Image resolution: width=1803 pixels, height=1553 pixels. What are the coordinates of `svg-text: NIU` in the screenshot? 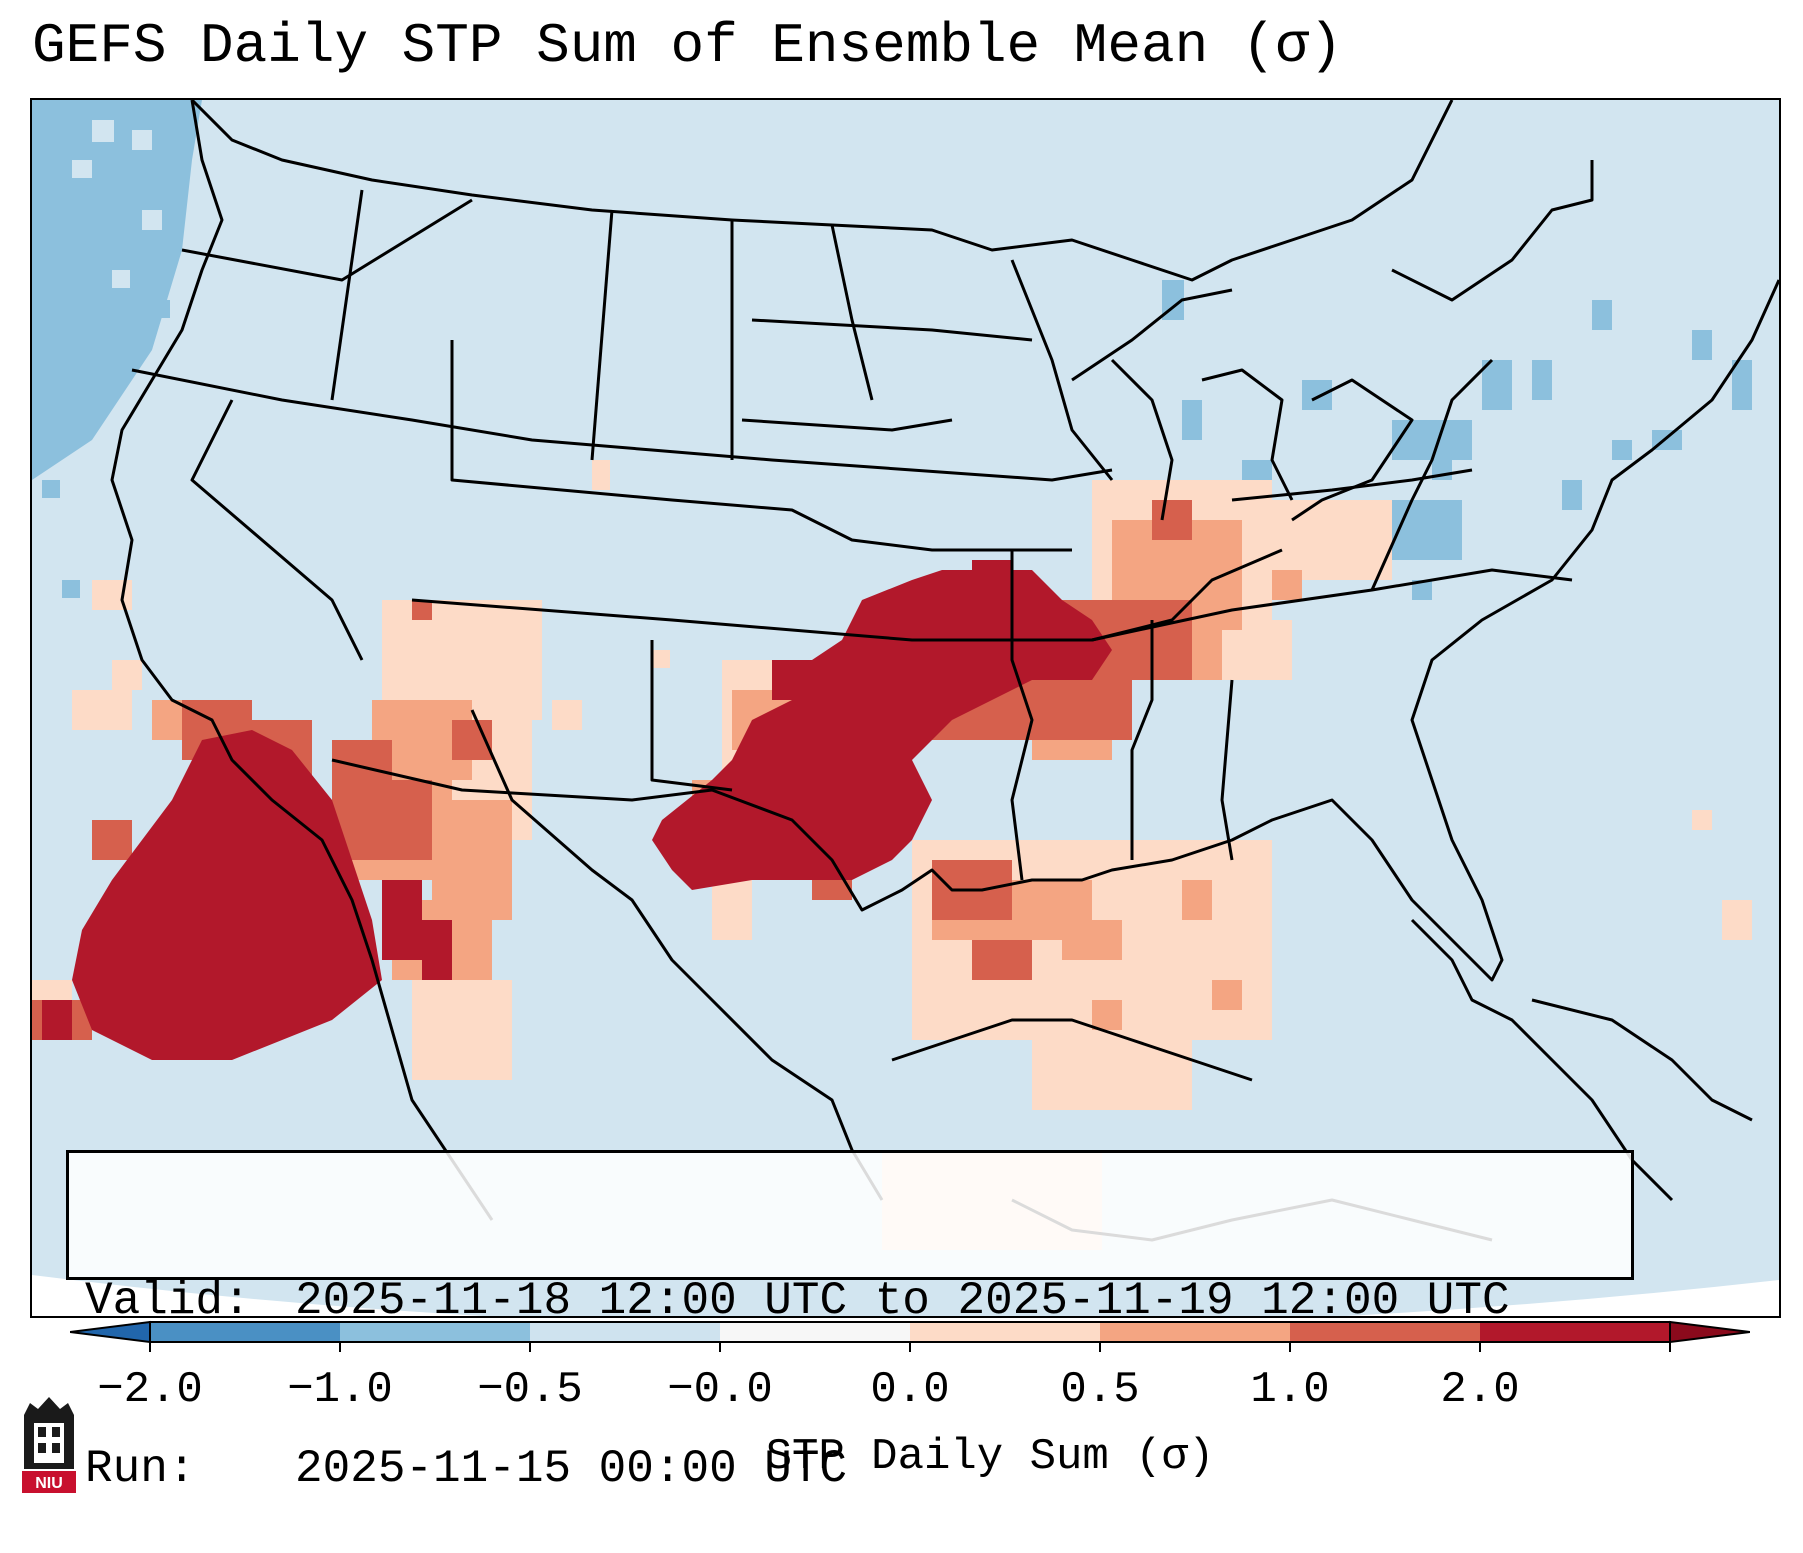 It's located at (49, 1483).